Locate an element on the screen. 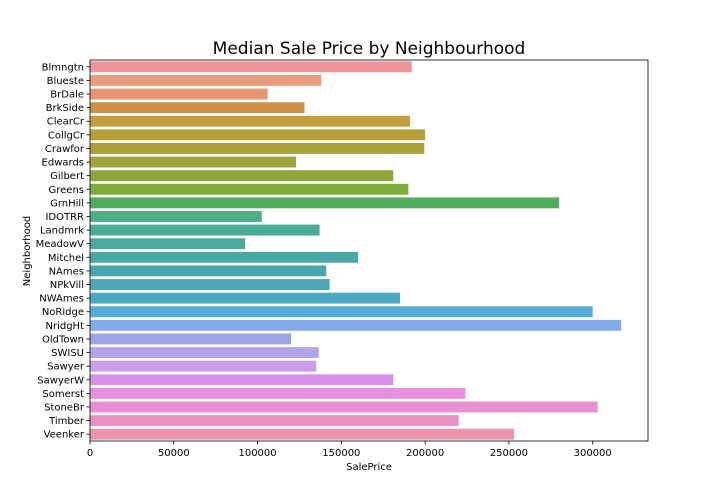 This screenshot has width=720, height=504. y-tick-label: MeadowV is located at coordinates (60, 244).